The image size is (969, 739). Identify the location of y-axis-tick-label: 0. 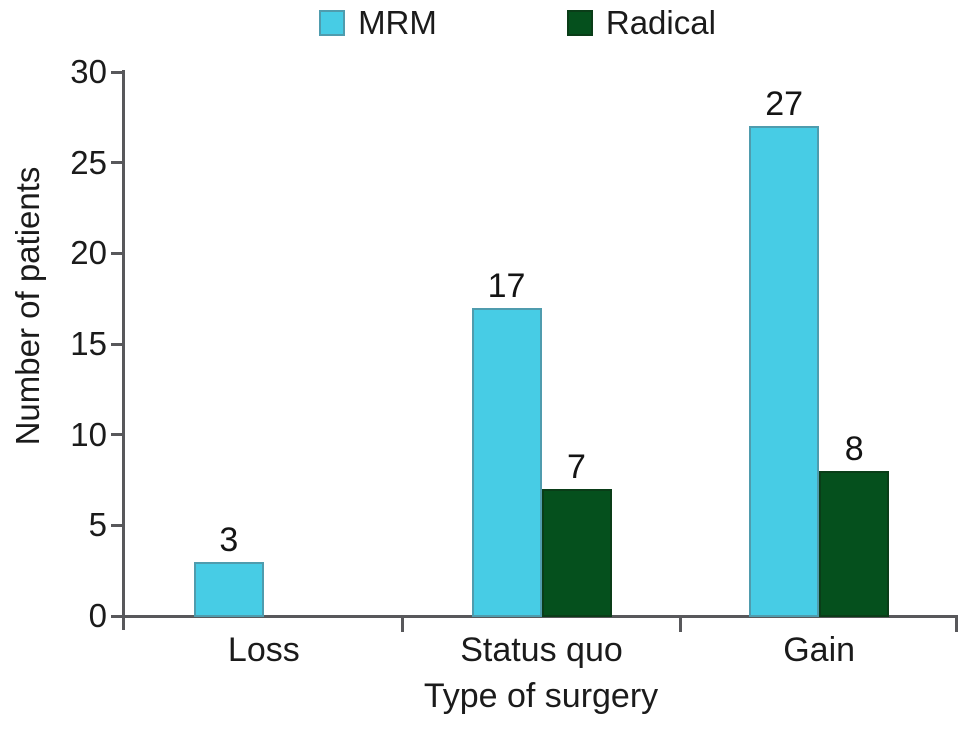
(97, 615).